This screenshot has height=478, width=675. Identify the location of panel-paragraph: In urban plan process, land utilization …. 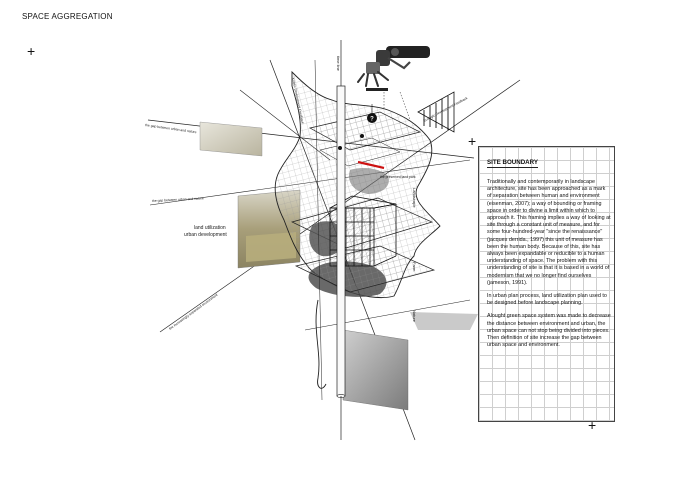
(547, 300).